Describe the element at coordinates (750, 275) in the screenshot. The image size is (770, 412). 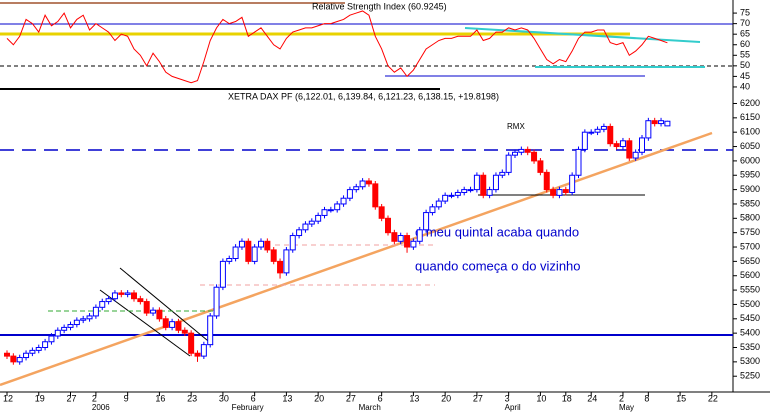
I see `y-tick-label: 5600` at that location.